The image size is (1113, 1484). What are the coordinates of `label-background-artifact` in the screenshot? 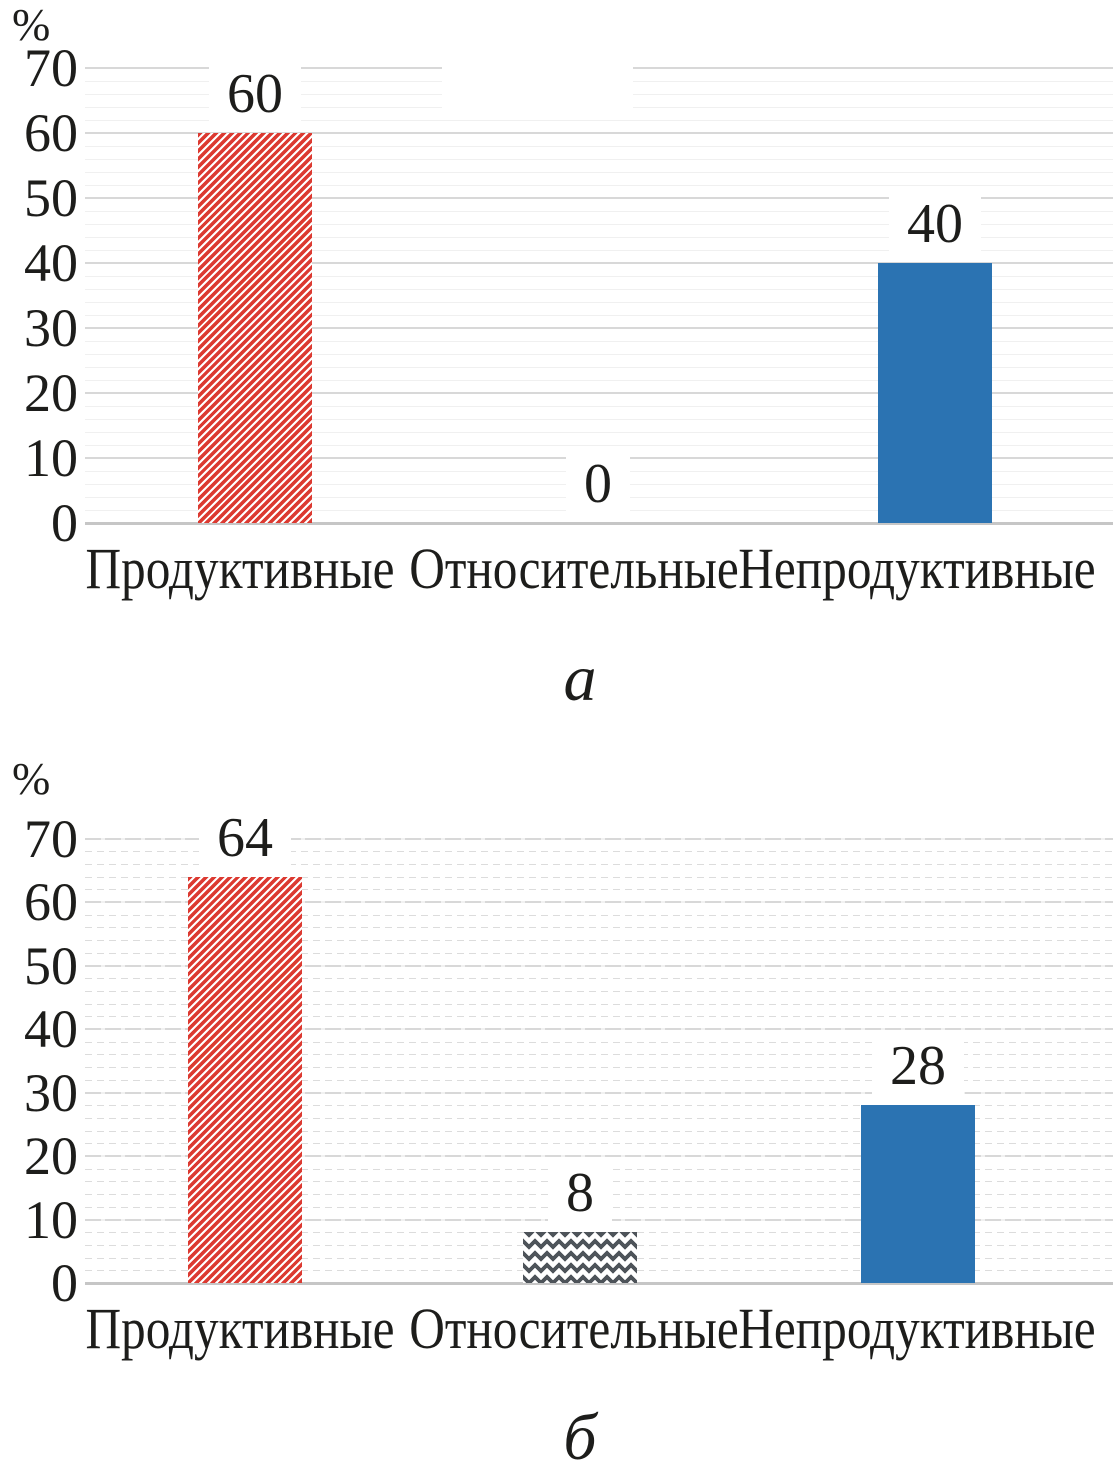 It's located at (537, 82).